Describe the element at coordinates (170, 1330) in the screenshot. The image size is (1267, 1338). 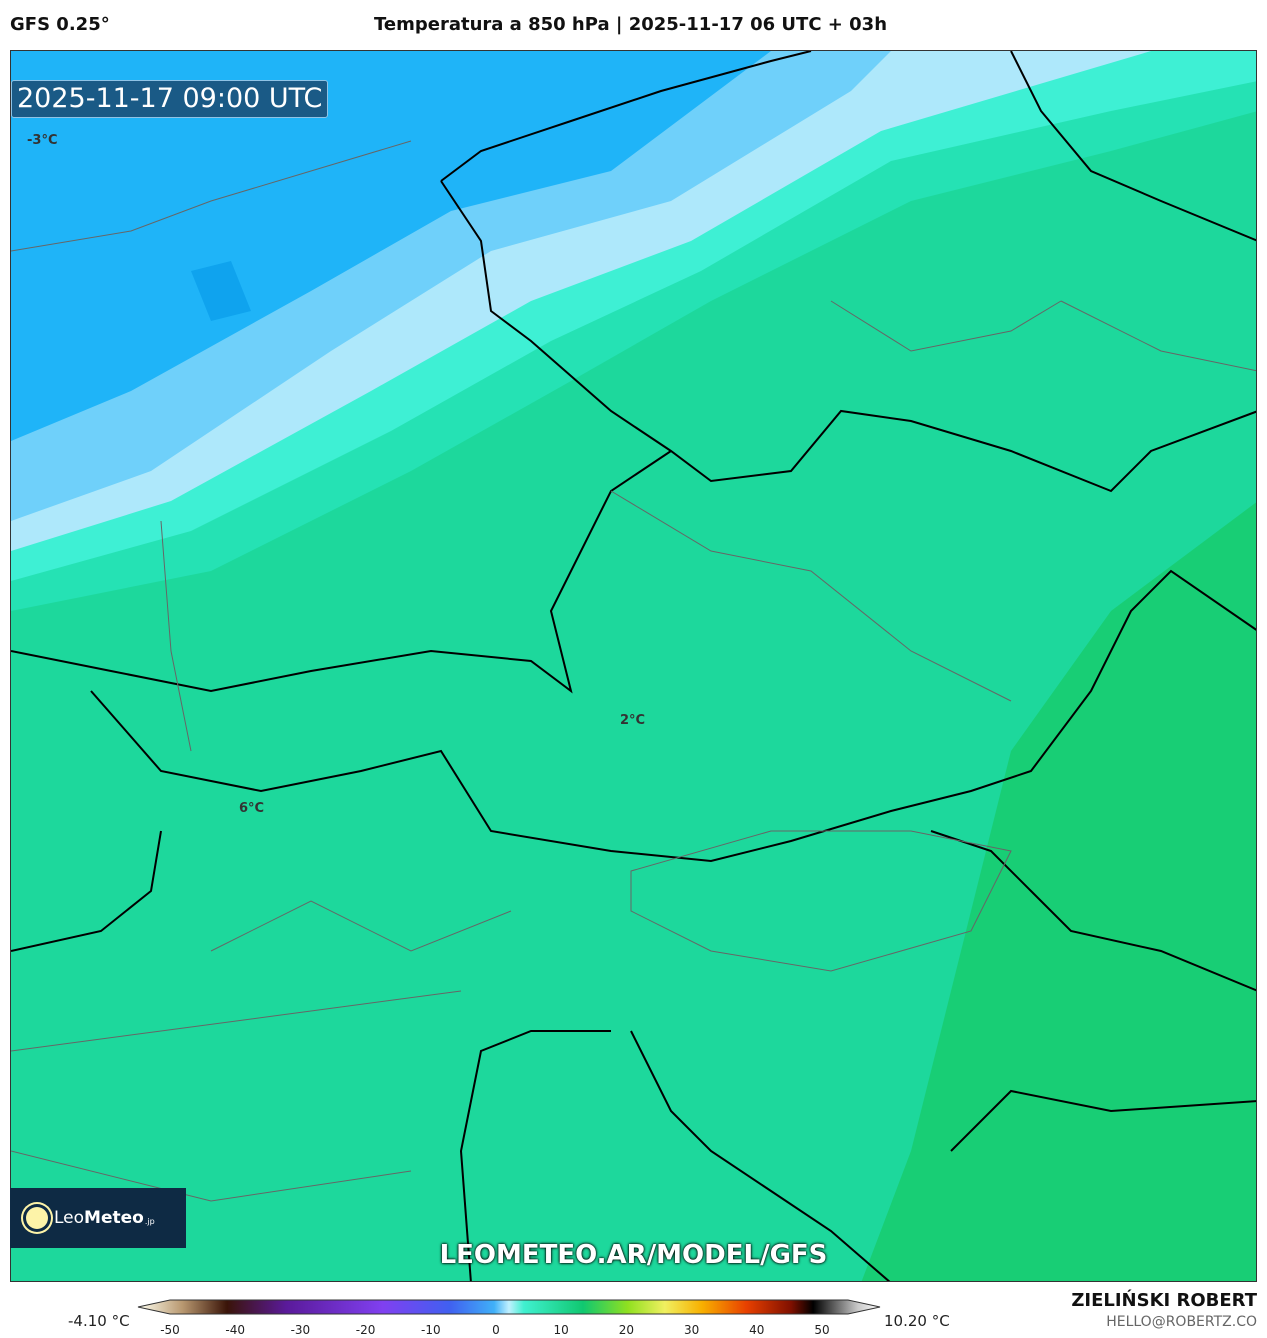
I see `colorbar-tick: -50` at that location.